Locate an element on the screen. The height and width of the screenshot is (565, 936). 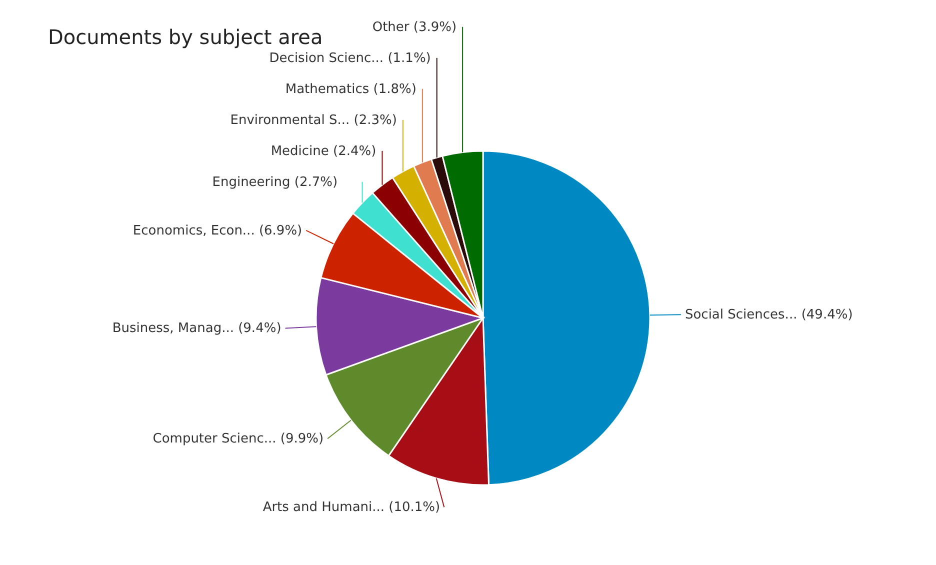
slice-label: Computer Scienc... (9.9%) is located at coordinates (238, 439).